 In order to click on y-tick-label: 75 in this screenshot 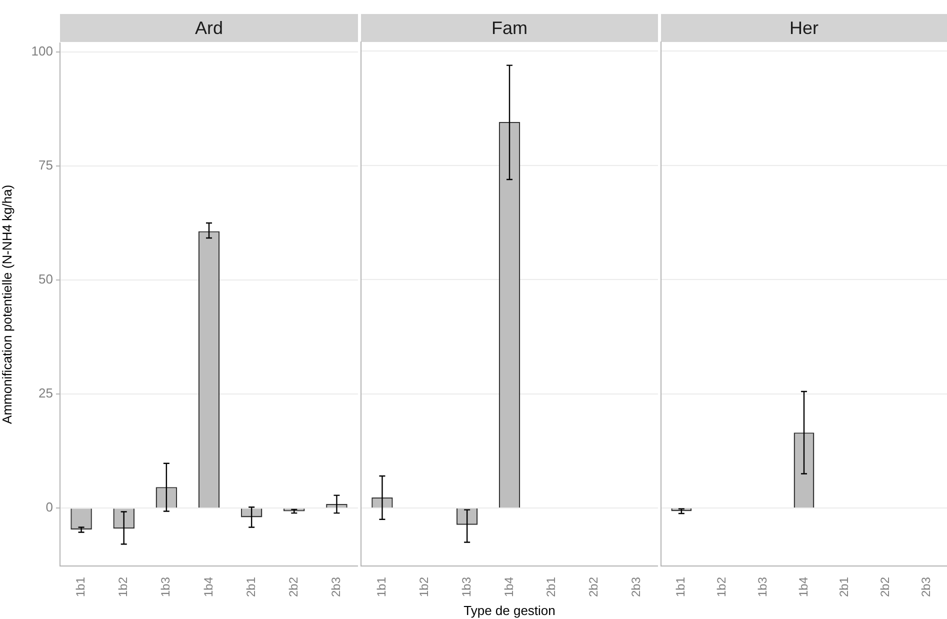, I will do `click(45, 165)`.